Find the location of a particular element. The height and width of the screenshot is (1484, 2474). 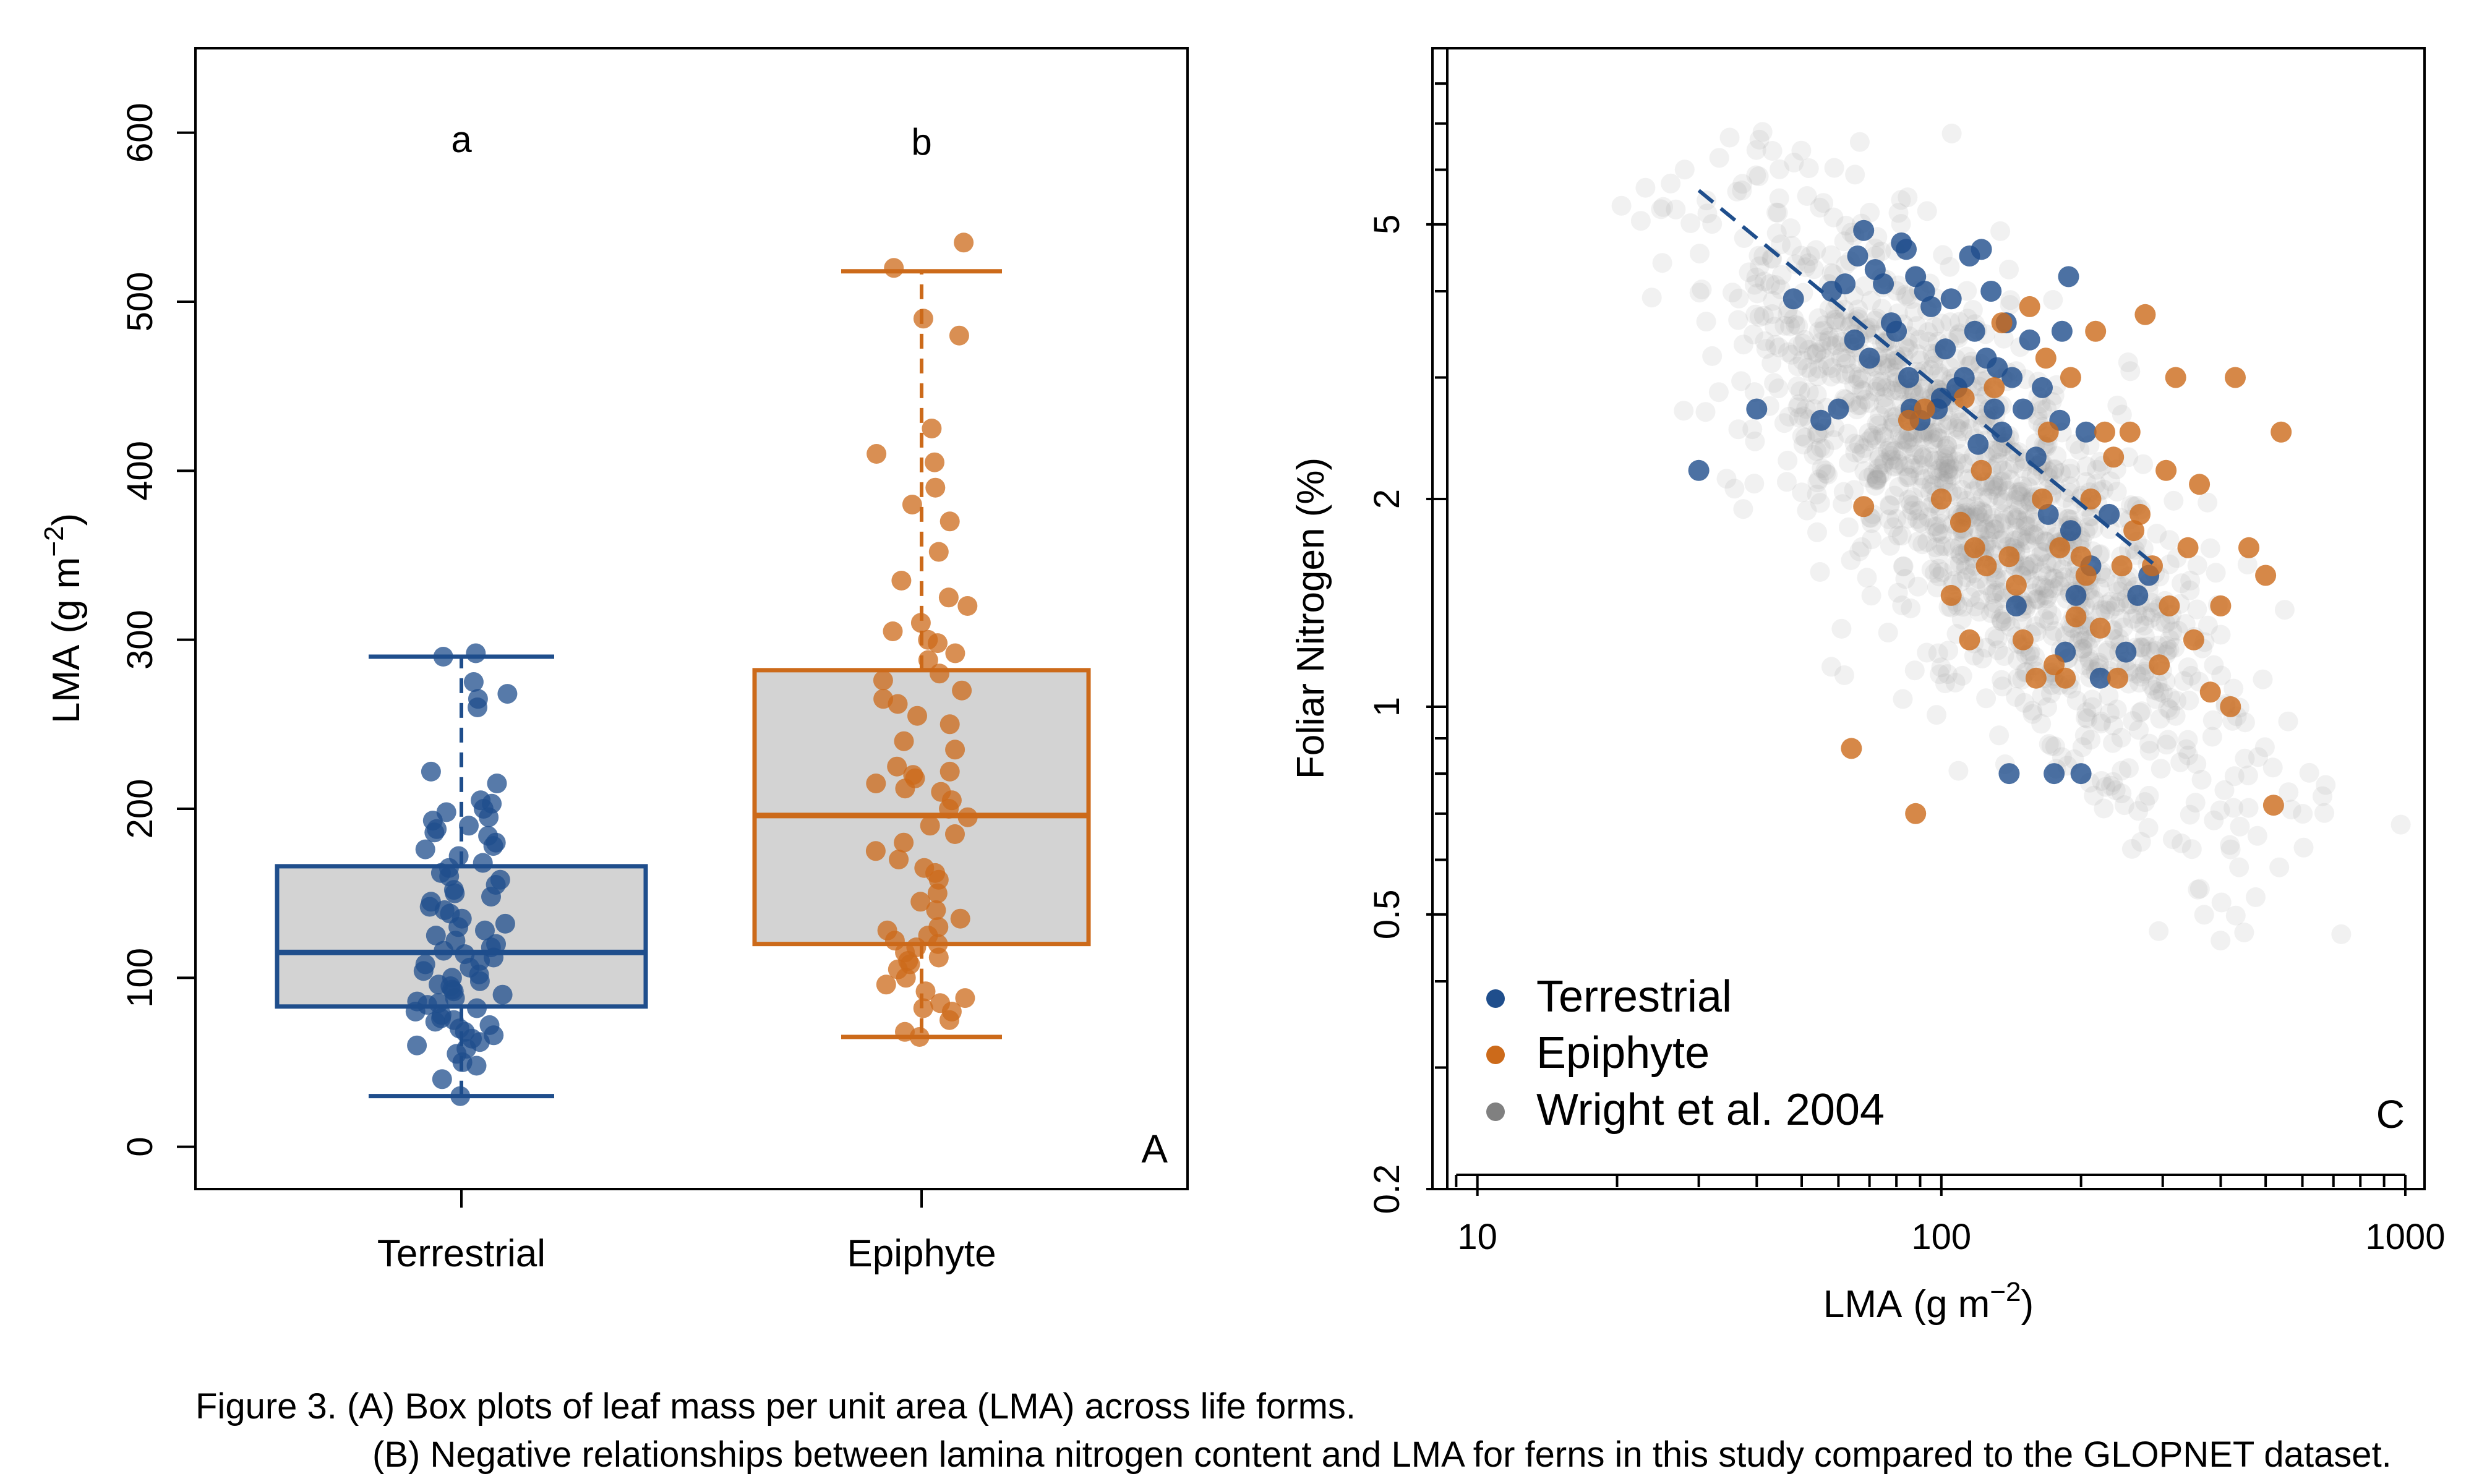

panel-a-jitter-points is located at coordinates (692, 669).